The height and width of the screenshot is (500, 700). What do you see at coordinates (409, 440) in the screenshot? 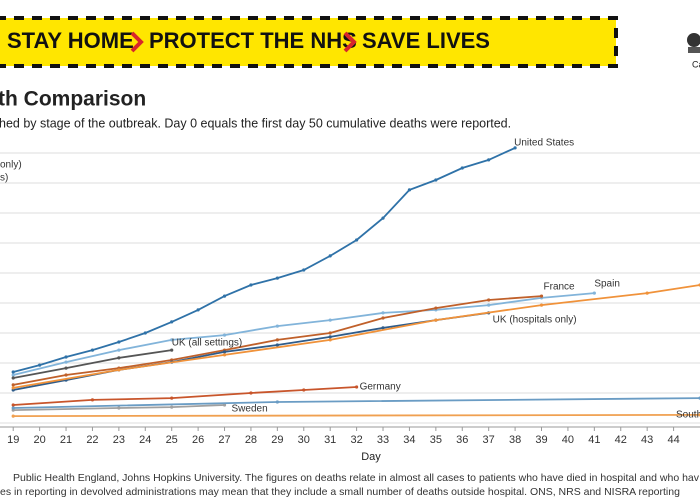
I see `x-tick-label: 34` at bounding box center [409, 440].